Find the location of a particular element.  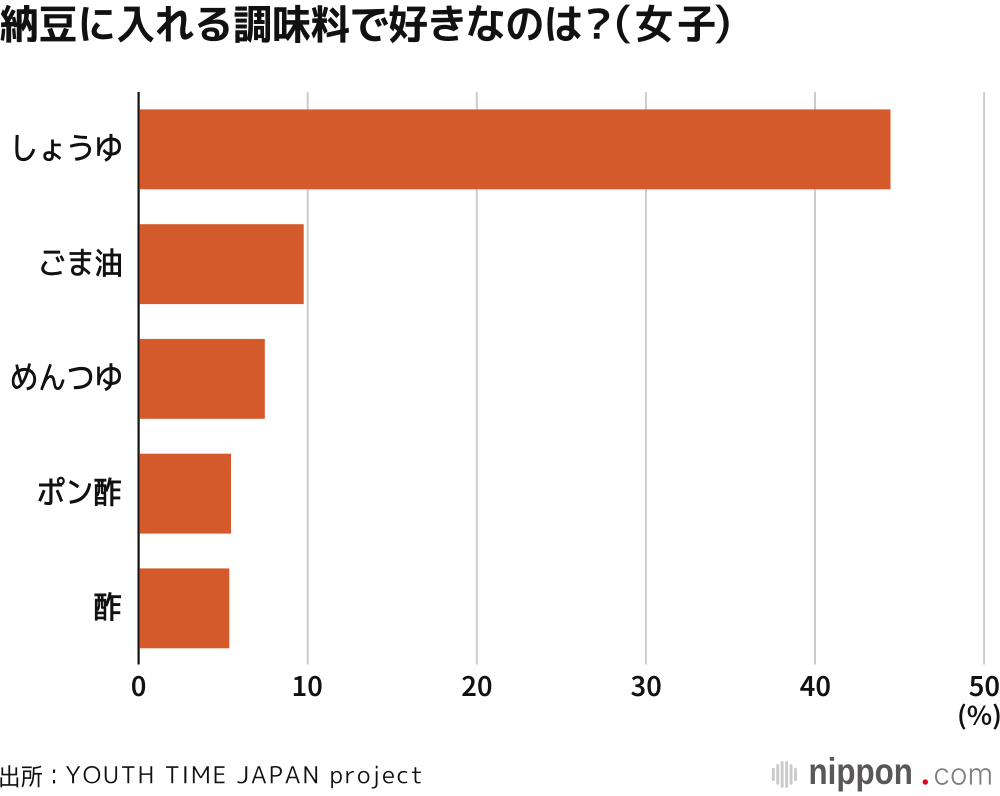

svg-text: nippon is located at coordinates (861, 772).